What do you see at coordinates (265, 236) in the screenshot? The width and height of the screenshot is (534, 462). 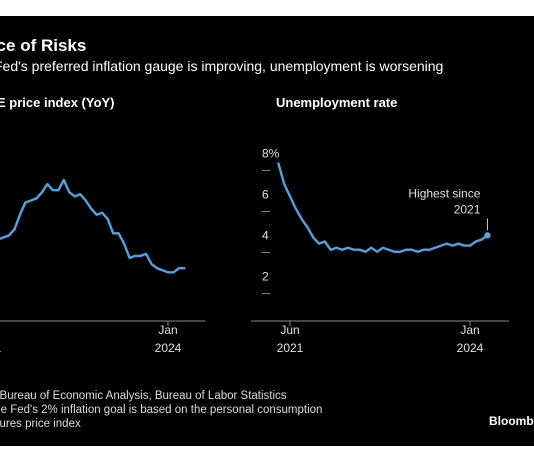 I see `y-tick-label: 4` at bounding box center [265, 236].